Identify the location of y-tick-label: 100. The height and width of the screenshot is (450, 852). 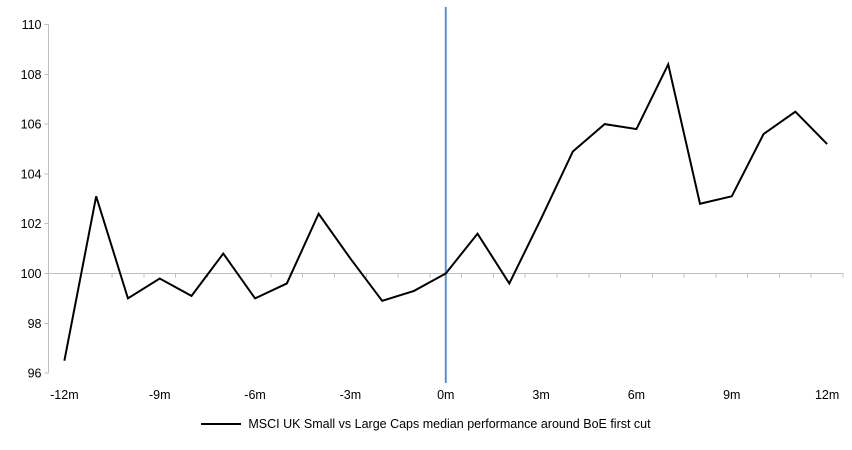
(31, 274).